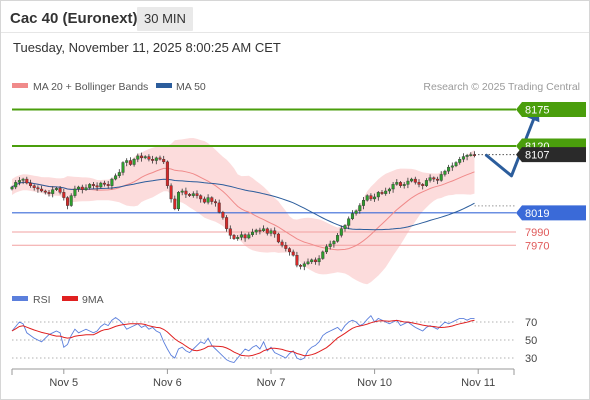 This screenshot has height=400, width=590. What do you see at coordinates (243, 338) in the screenshot?
I see `rsi-ma-line` at bounding box center [243, 338].